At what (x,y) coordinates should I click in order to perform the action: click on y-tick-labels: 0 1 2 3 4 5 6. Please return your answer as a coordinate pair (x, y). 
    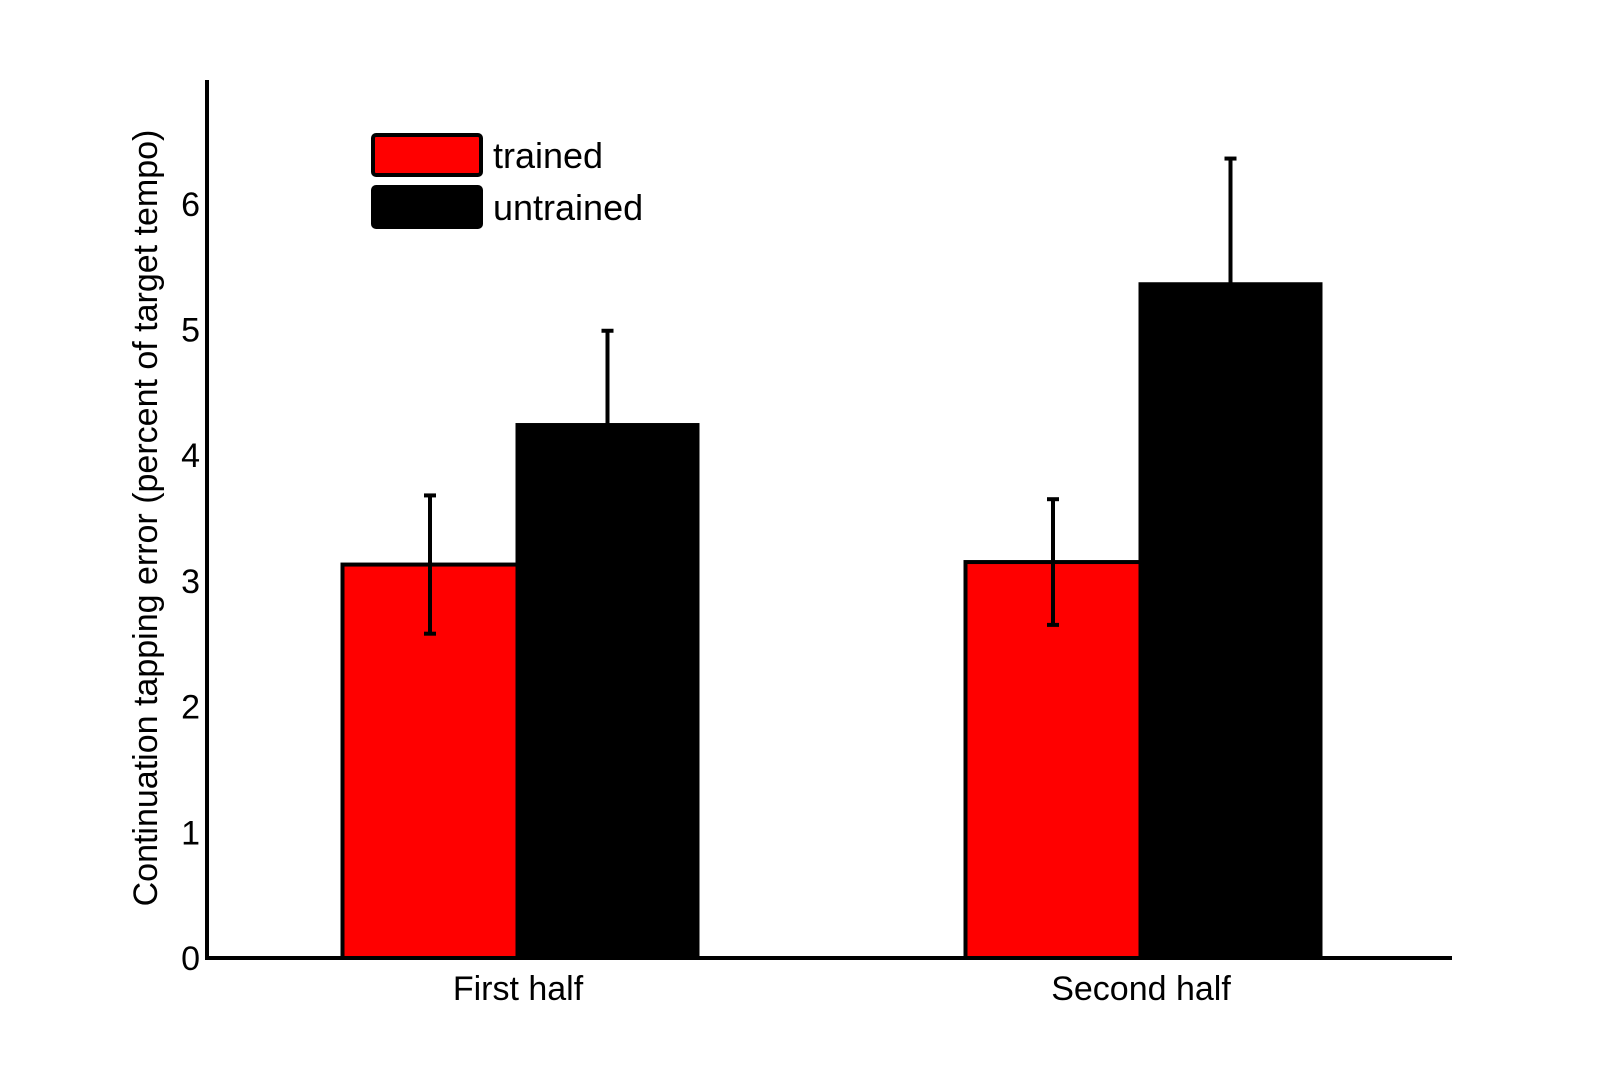
    Looking at the image, I should click on (190, 582).